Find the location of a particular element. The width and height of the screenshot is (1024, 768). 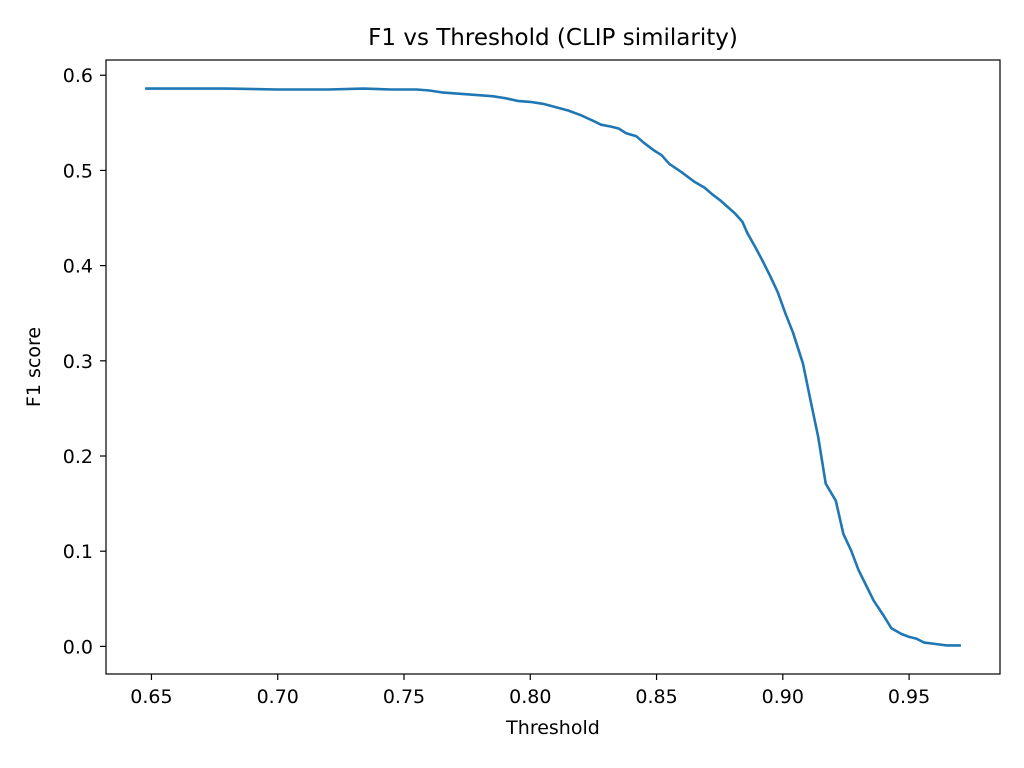

y-tick-label: 0.5 is located at coordinates (78, 171).